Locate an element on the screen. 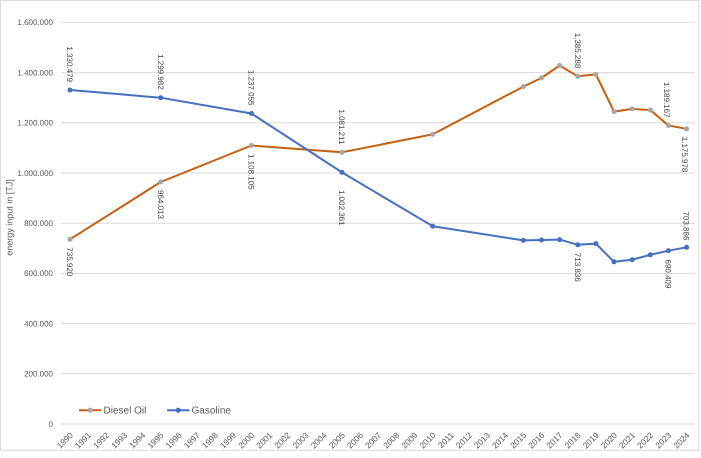 The width and height of the screenshot is (701, 458). svg-text: 1.189.167 is located at coordinates (666, 100).